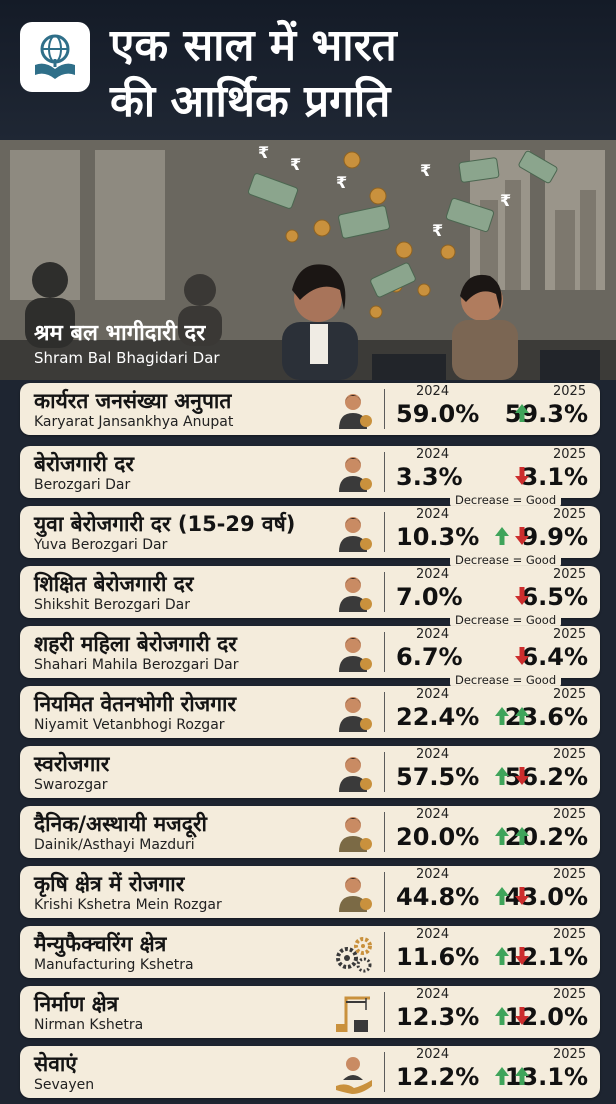  What do you see at coordinates (120, 824) in the screenshot?
I see `indicator-name-hindi: दैनिक/अस्थायी मजदूरी` at bounding box center [120, 824].